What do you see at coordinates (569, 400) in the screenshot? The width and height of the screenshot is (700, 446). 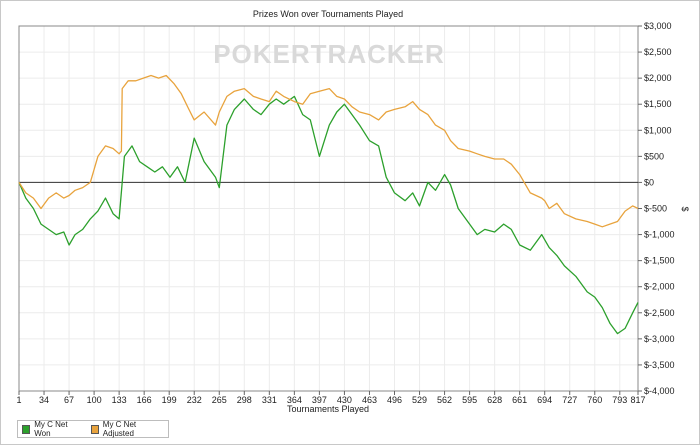 I see `x-tick-label: 727` at bounding box center [569, 400].